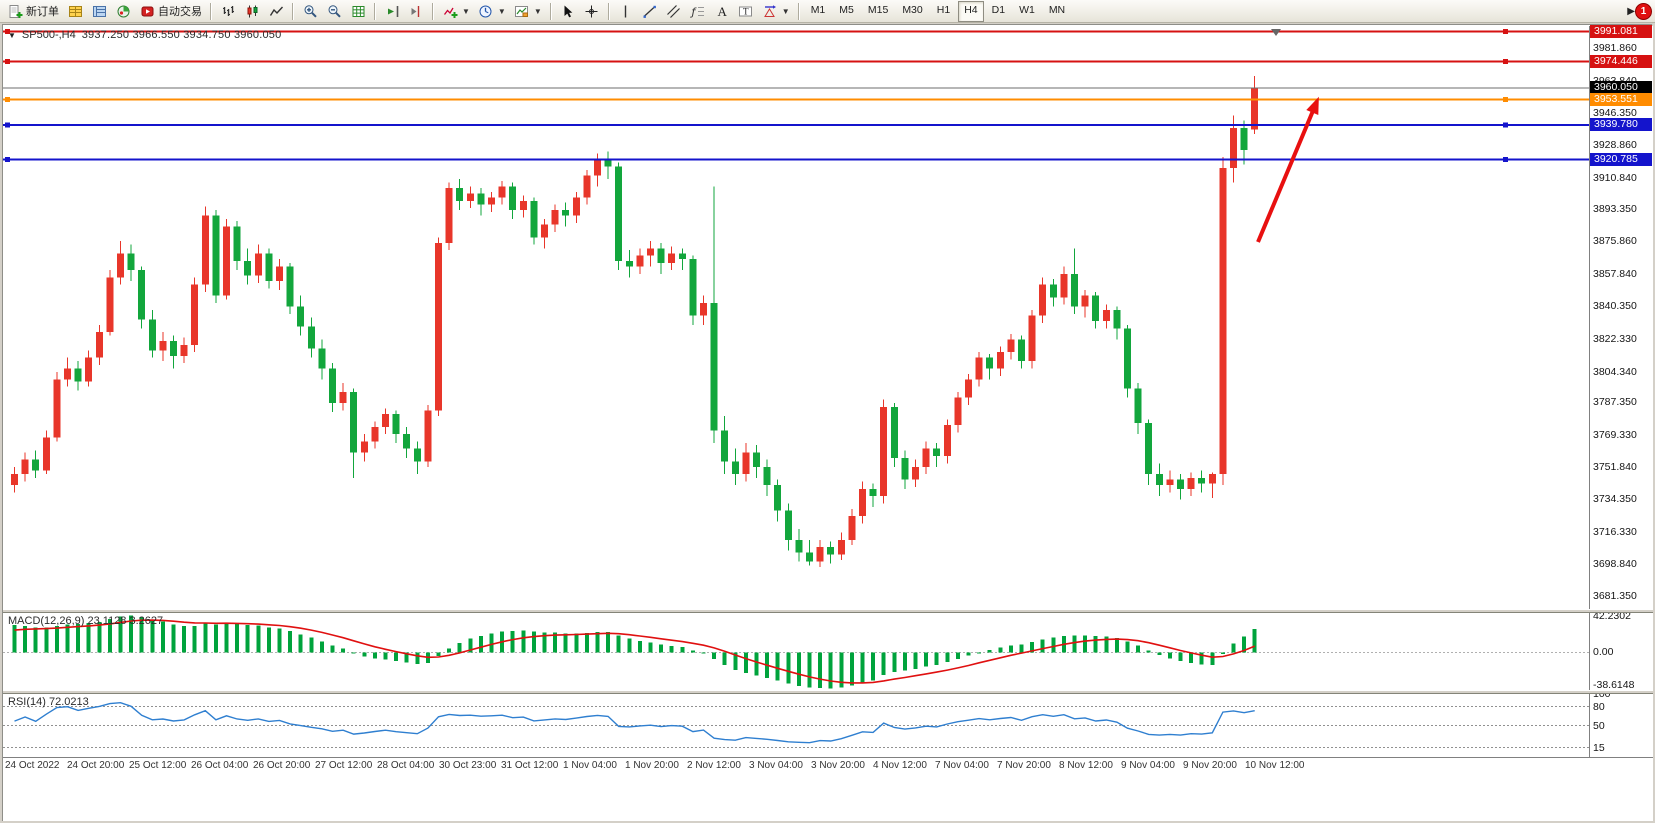 The width and height of the screenshot is (1655, 823). What do you see at coordinates (971, 11) in the screenshot?
I see `timeframe-button-h4: H4` at bounding box center [971, 11].